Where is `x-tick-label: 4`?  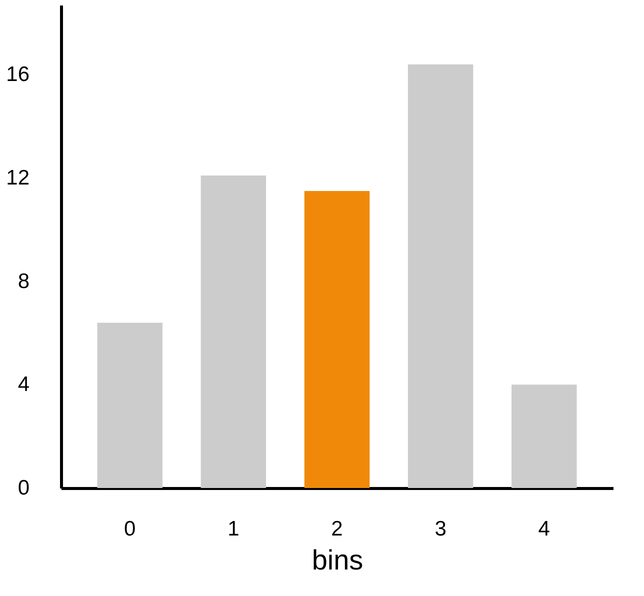 x-tick-label: 4 is located at coordinates (544, 529).